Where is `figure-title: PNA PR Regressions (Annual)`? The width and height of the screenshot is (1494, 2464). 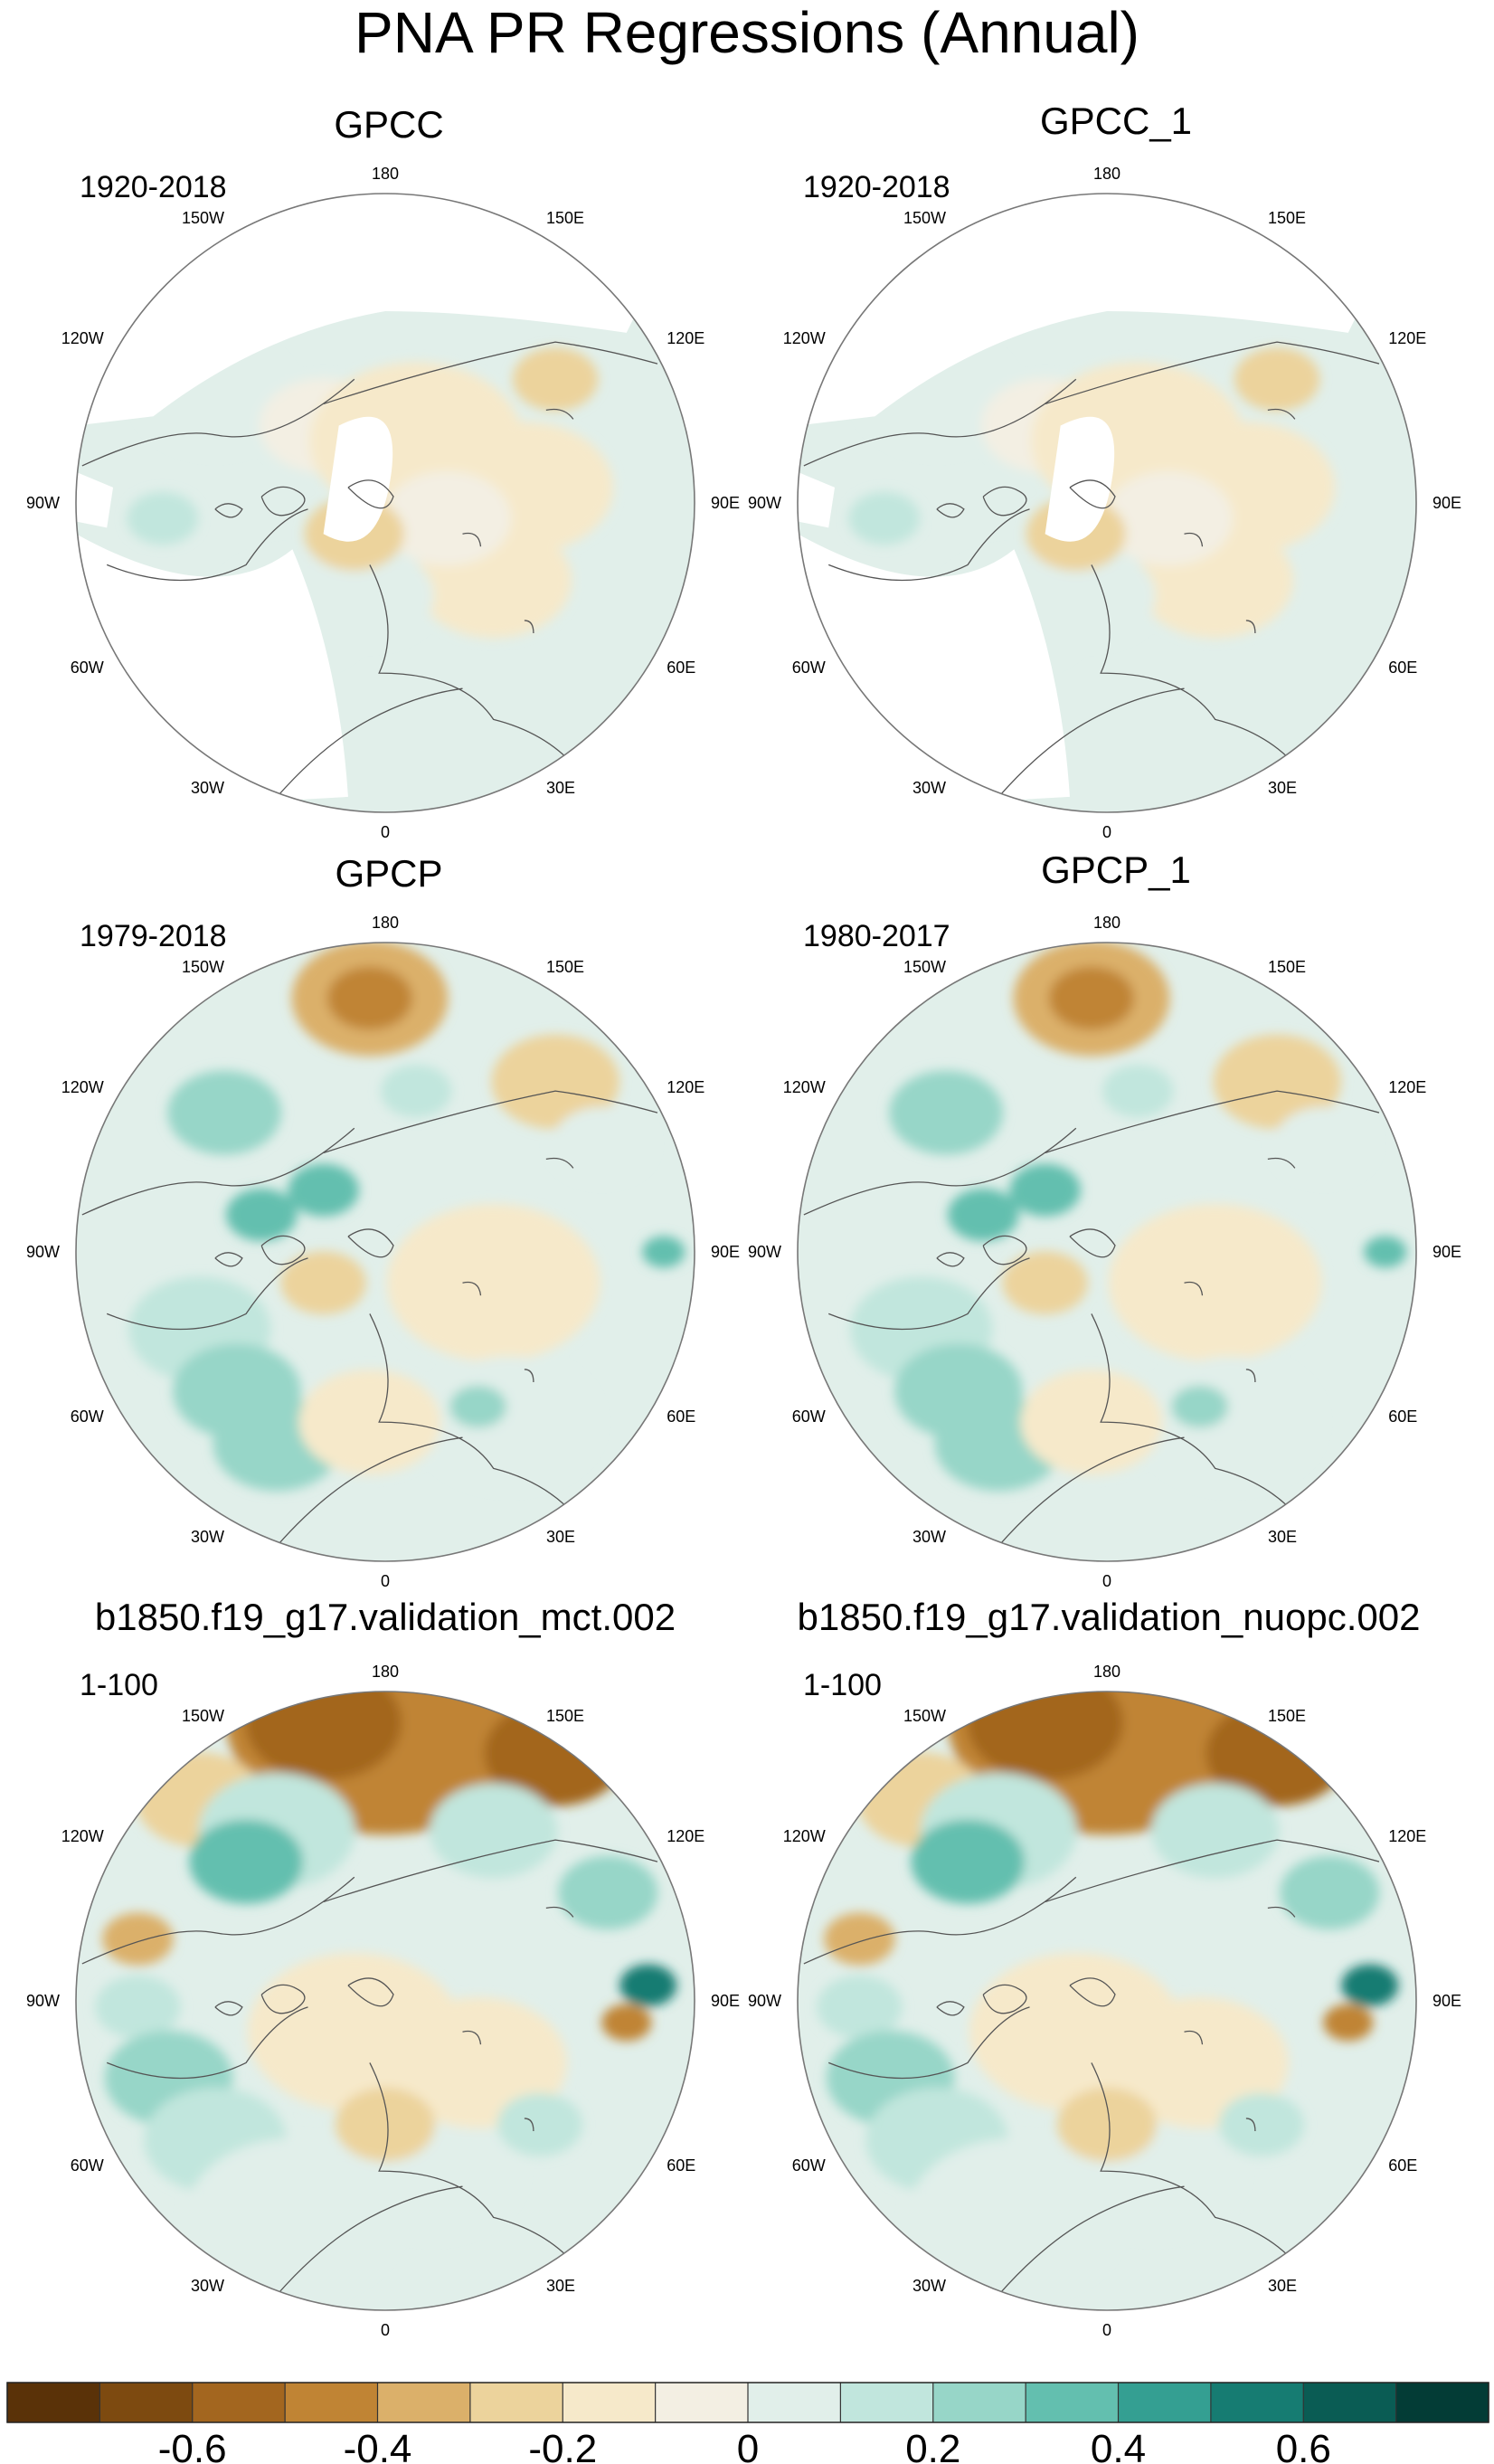 figure-title: PNA PR Regressions (Annual) is located at coordinates (747, 32).